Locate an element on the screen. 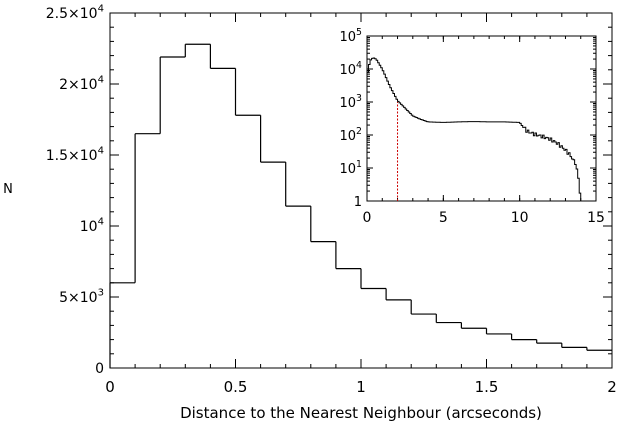  inset-x-tick-label: 0 is located at coordinates (367, 218).